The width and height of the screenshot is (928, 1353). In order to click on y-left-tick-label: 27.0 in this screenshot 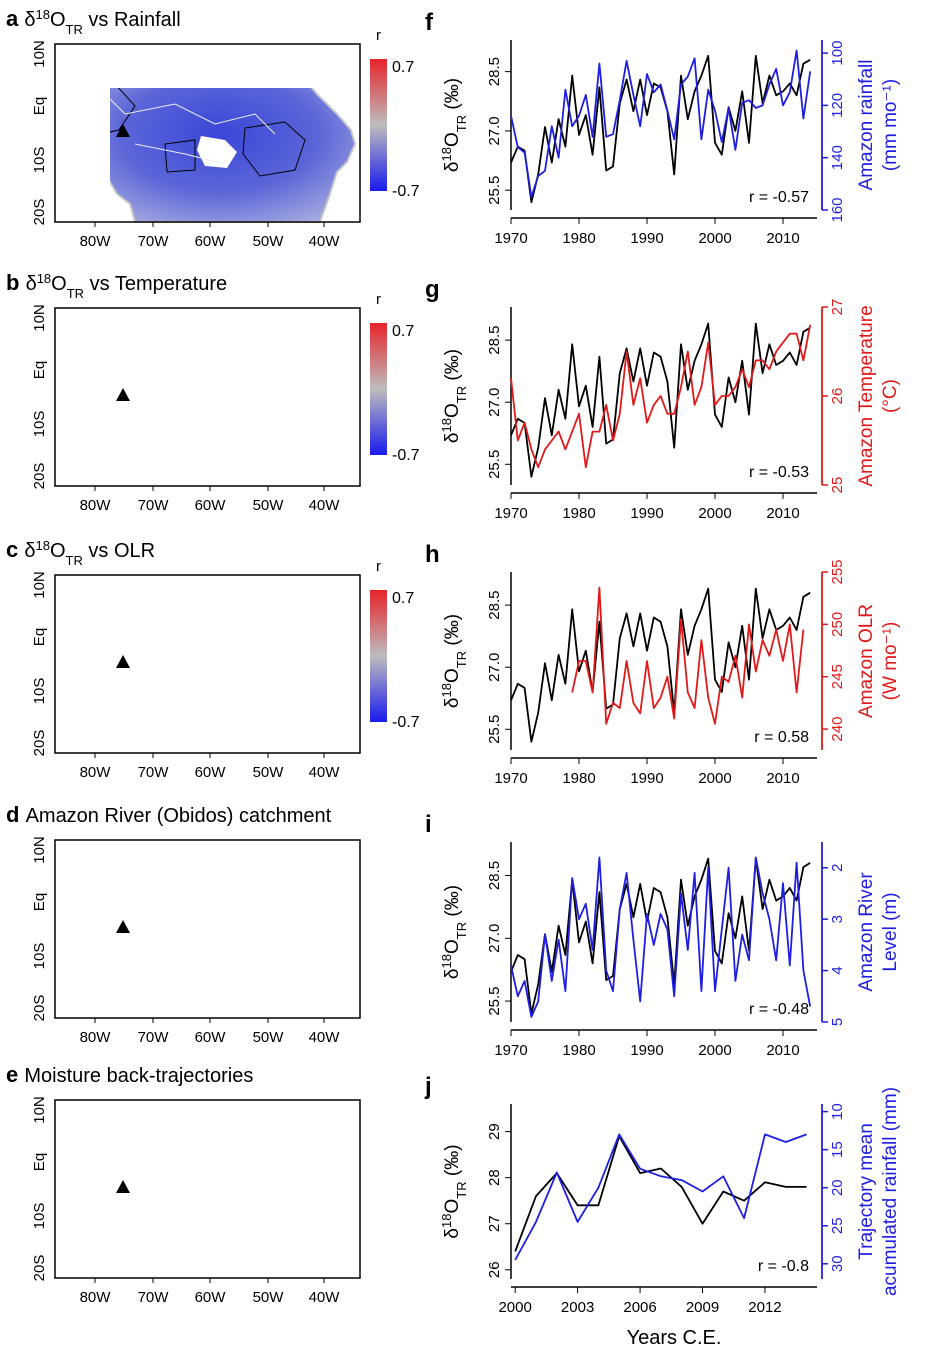, I will do `click(494, 667)`.